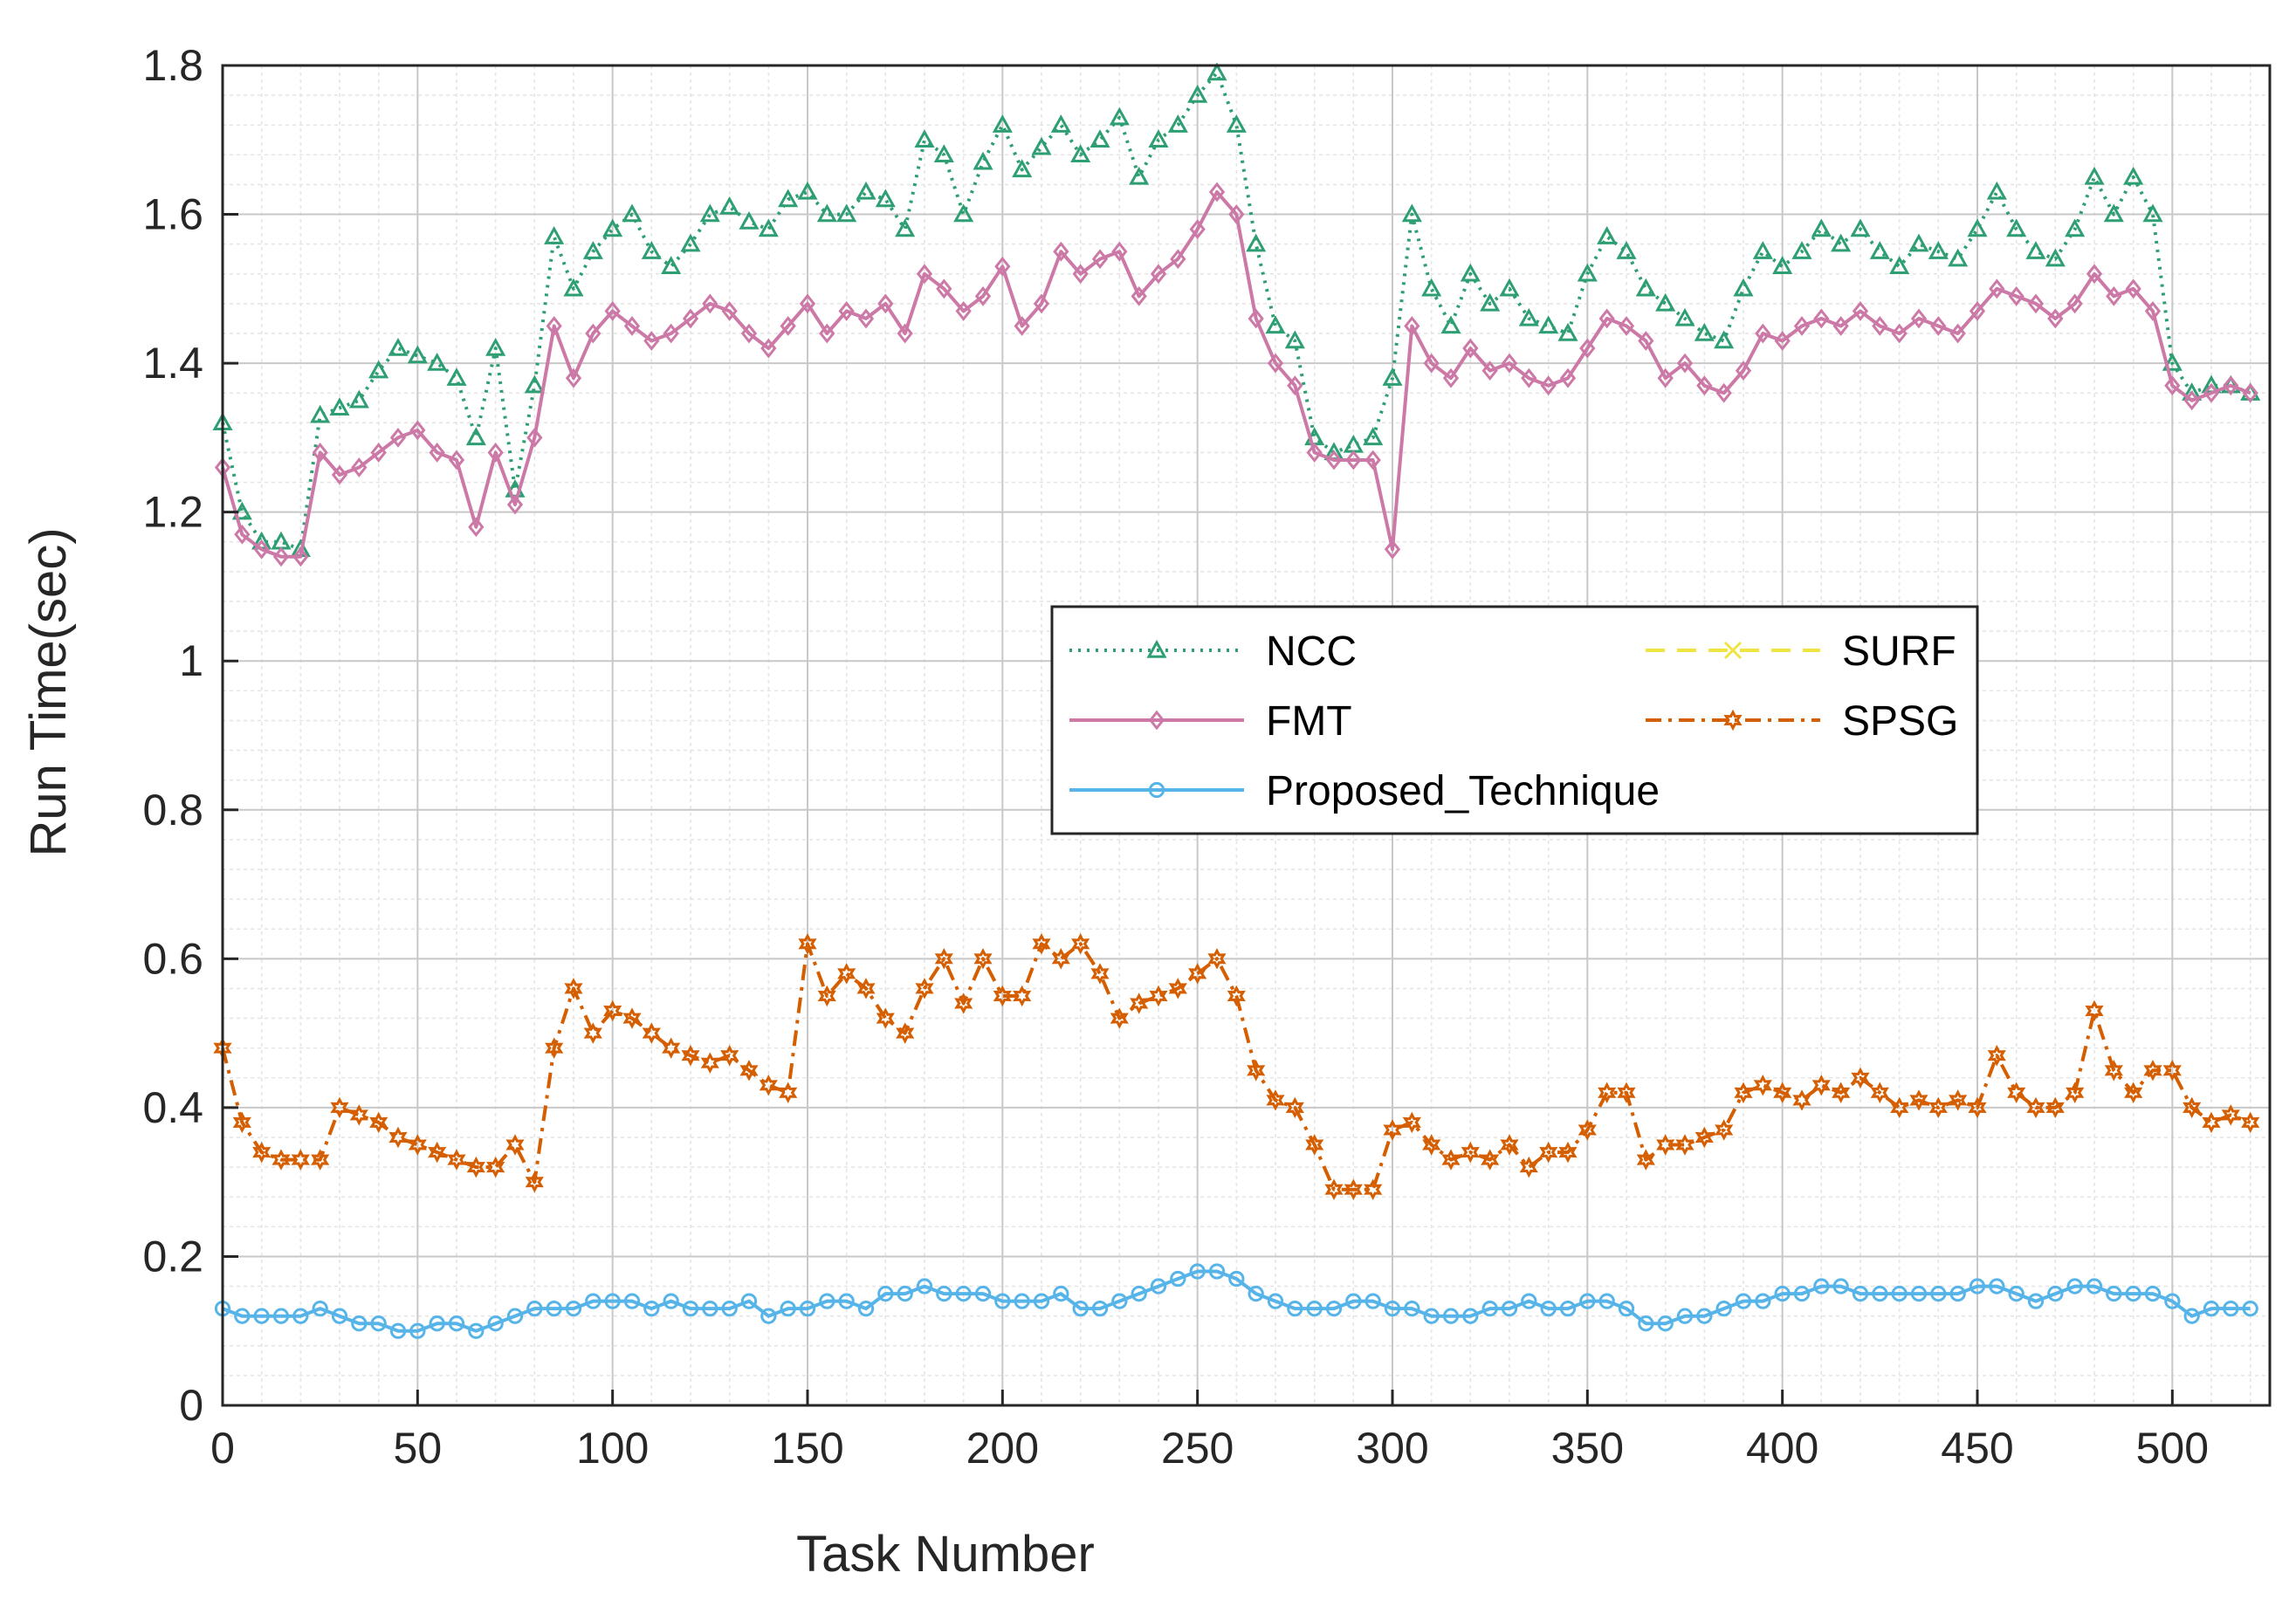 This screenshot has width=2296, height=1607. I want to click on y-tick-label: 0.2, so click(172, 1256).